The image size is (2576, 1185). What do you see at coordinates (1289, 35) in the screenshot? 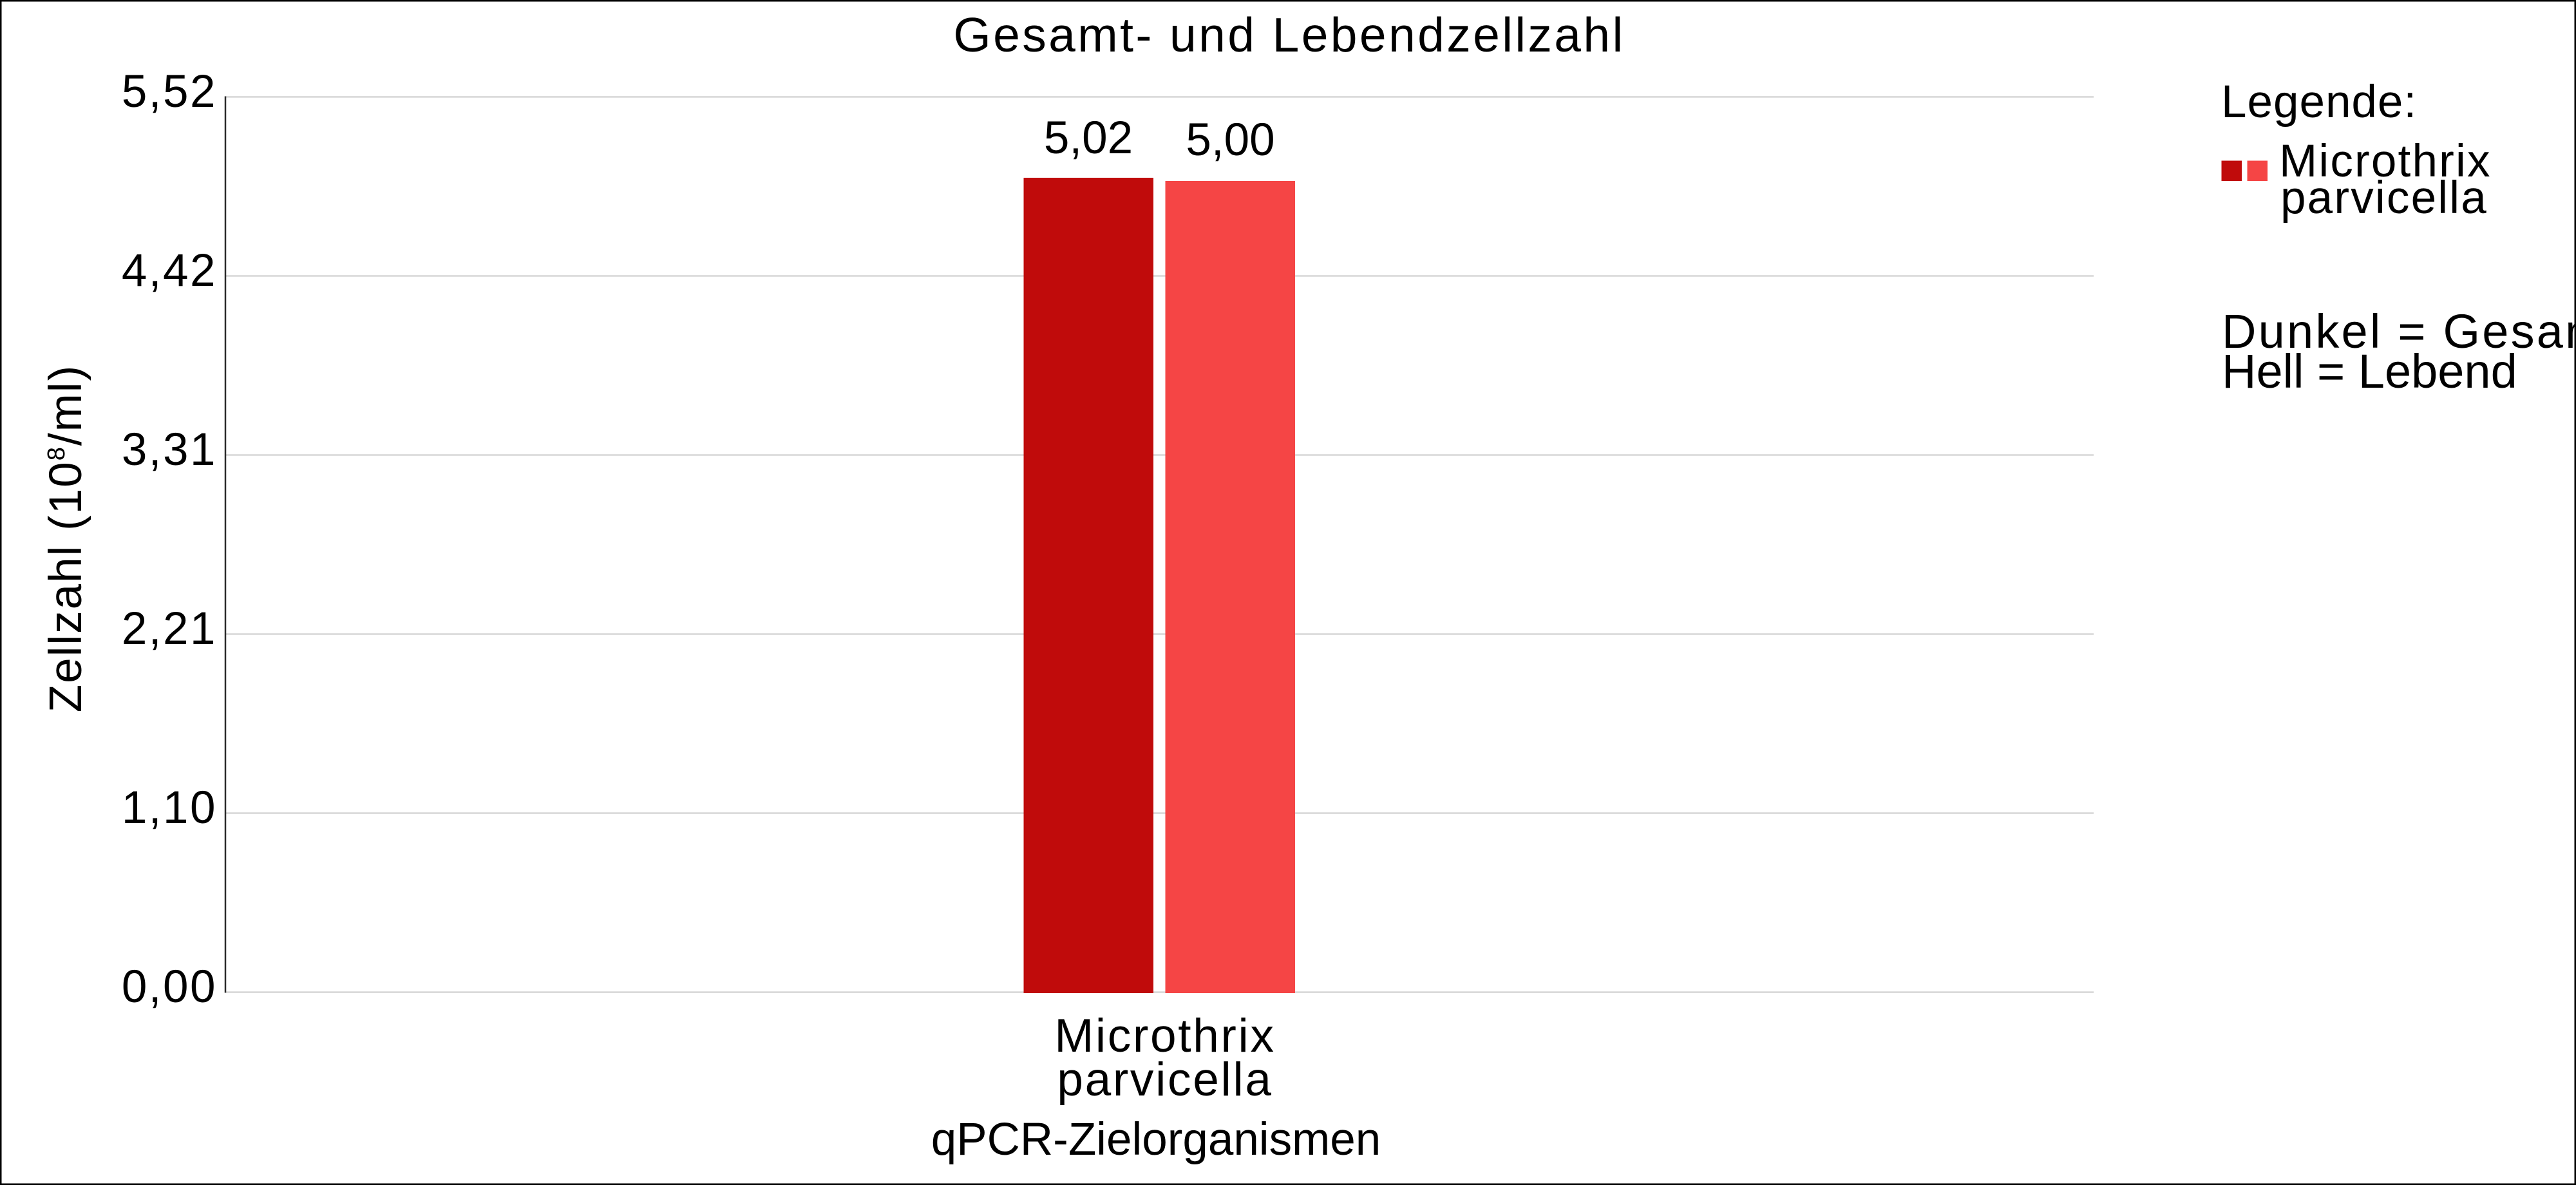
I see `svg-text: Gesamt- und Lebendzellzahl` at bounding box center [1289, 35].